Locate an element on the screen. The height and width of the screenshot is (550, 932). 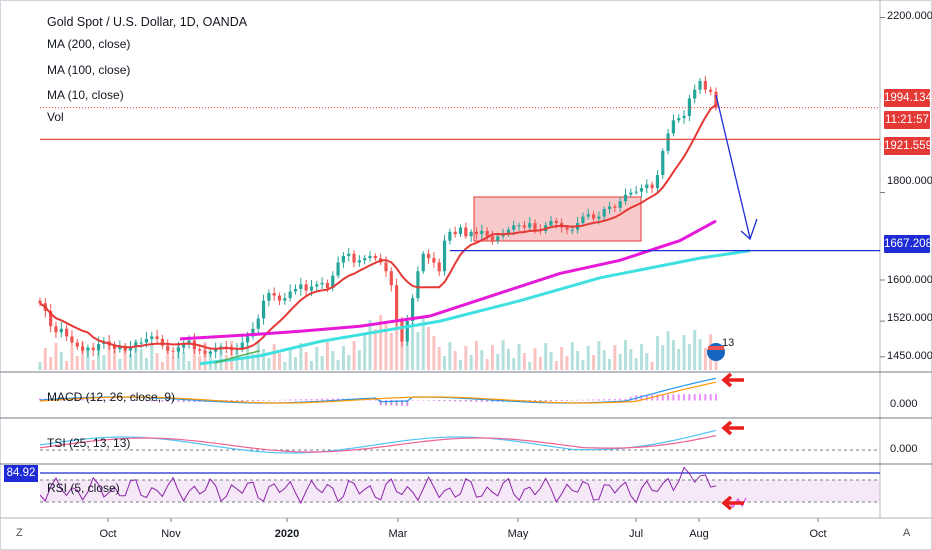
legend-tsi: TSI (25, 13, 13) is located at coordinates (89, 443).